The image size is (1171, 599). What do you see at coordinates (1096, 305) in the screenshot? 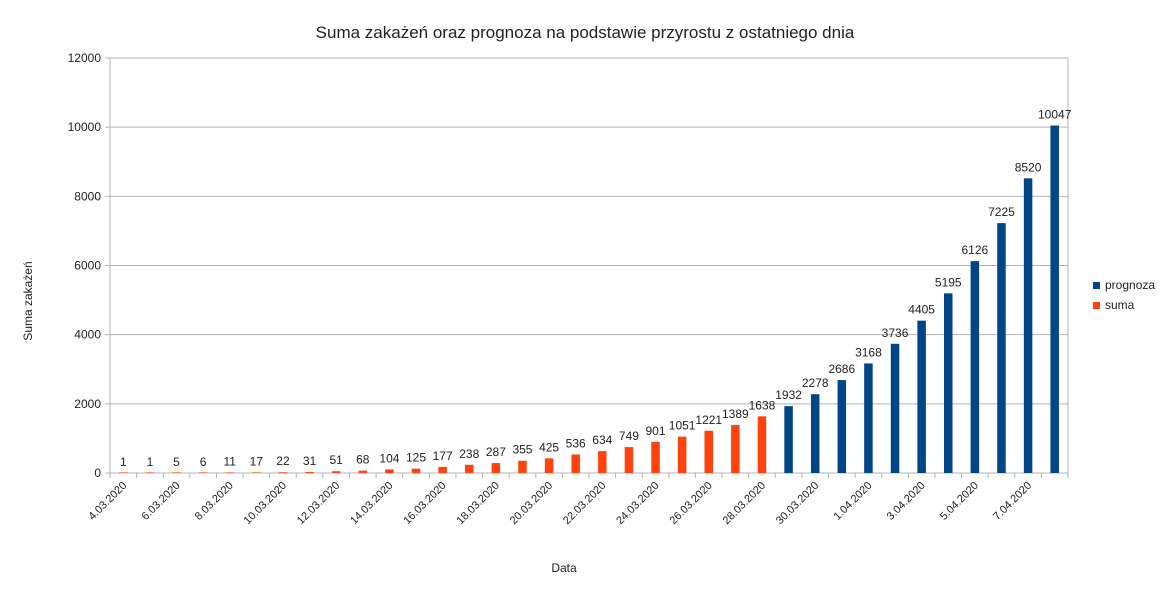
I see `legend-swatch-suma` at bounding box center [1096, 305].